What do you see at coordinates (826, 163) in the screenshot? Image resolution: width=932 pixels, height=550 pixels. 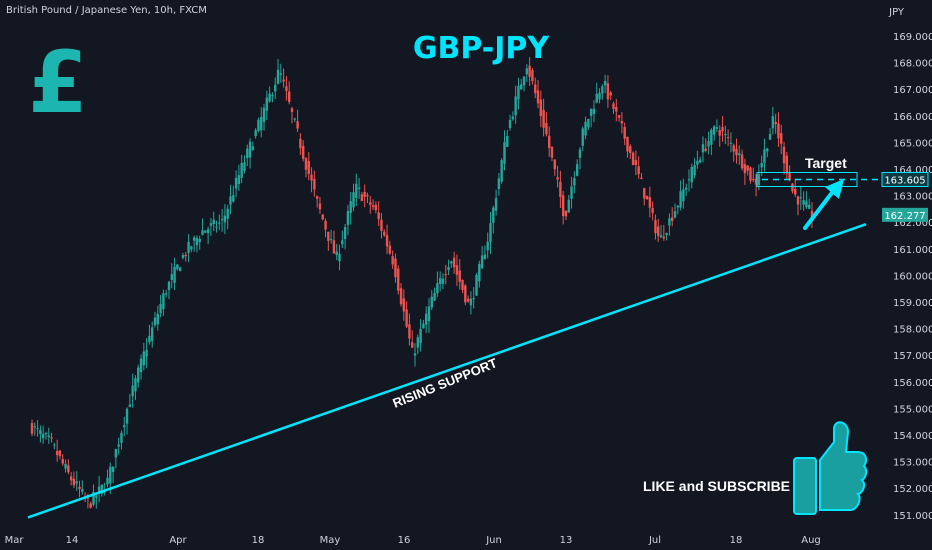 I see `target-label: Target` at bounding box center [826, 163].